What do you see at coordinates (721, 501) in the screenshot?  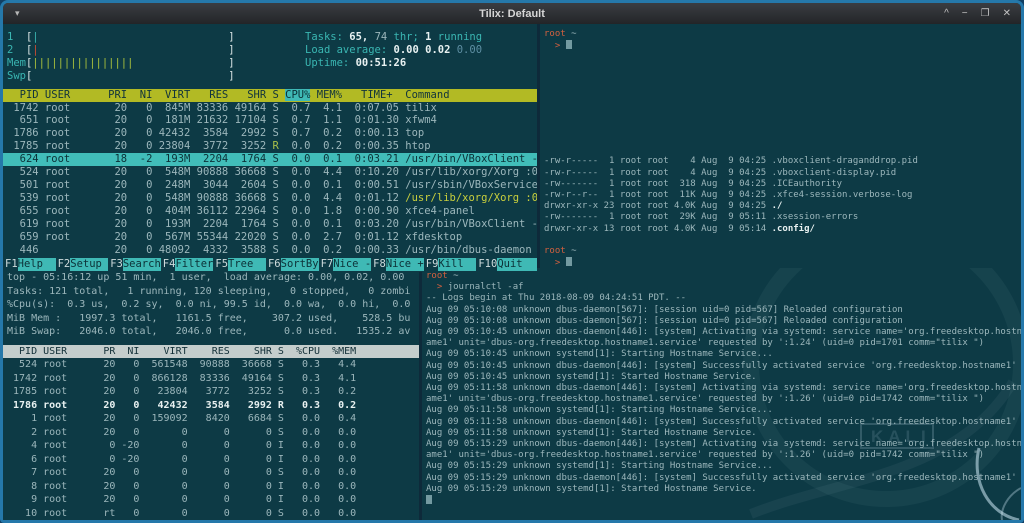 I see `cursor-line` at bounding box center [721, 501].